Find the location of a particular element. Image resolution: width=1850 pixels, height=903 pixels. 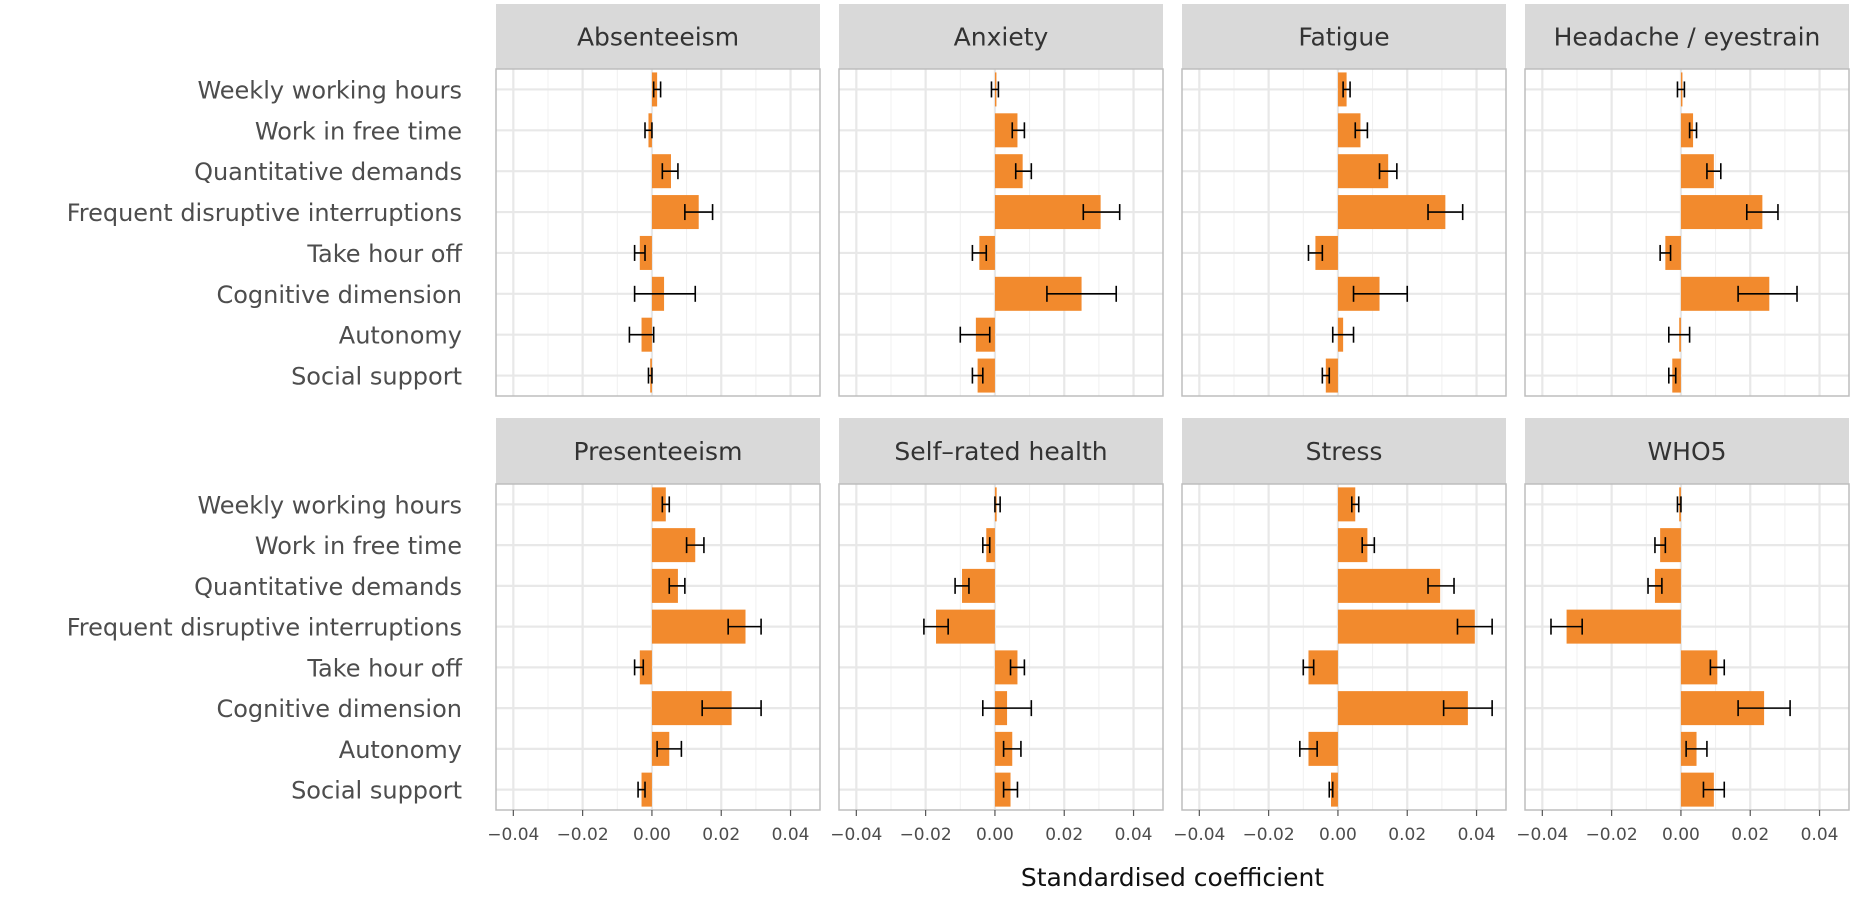

category-label: Frequent disruptive interruptions is located at coordinates (264, 628).